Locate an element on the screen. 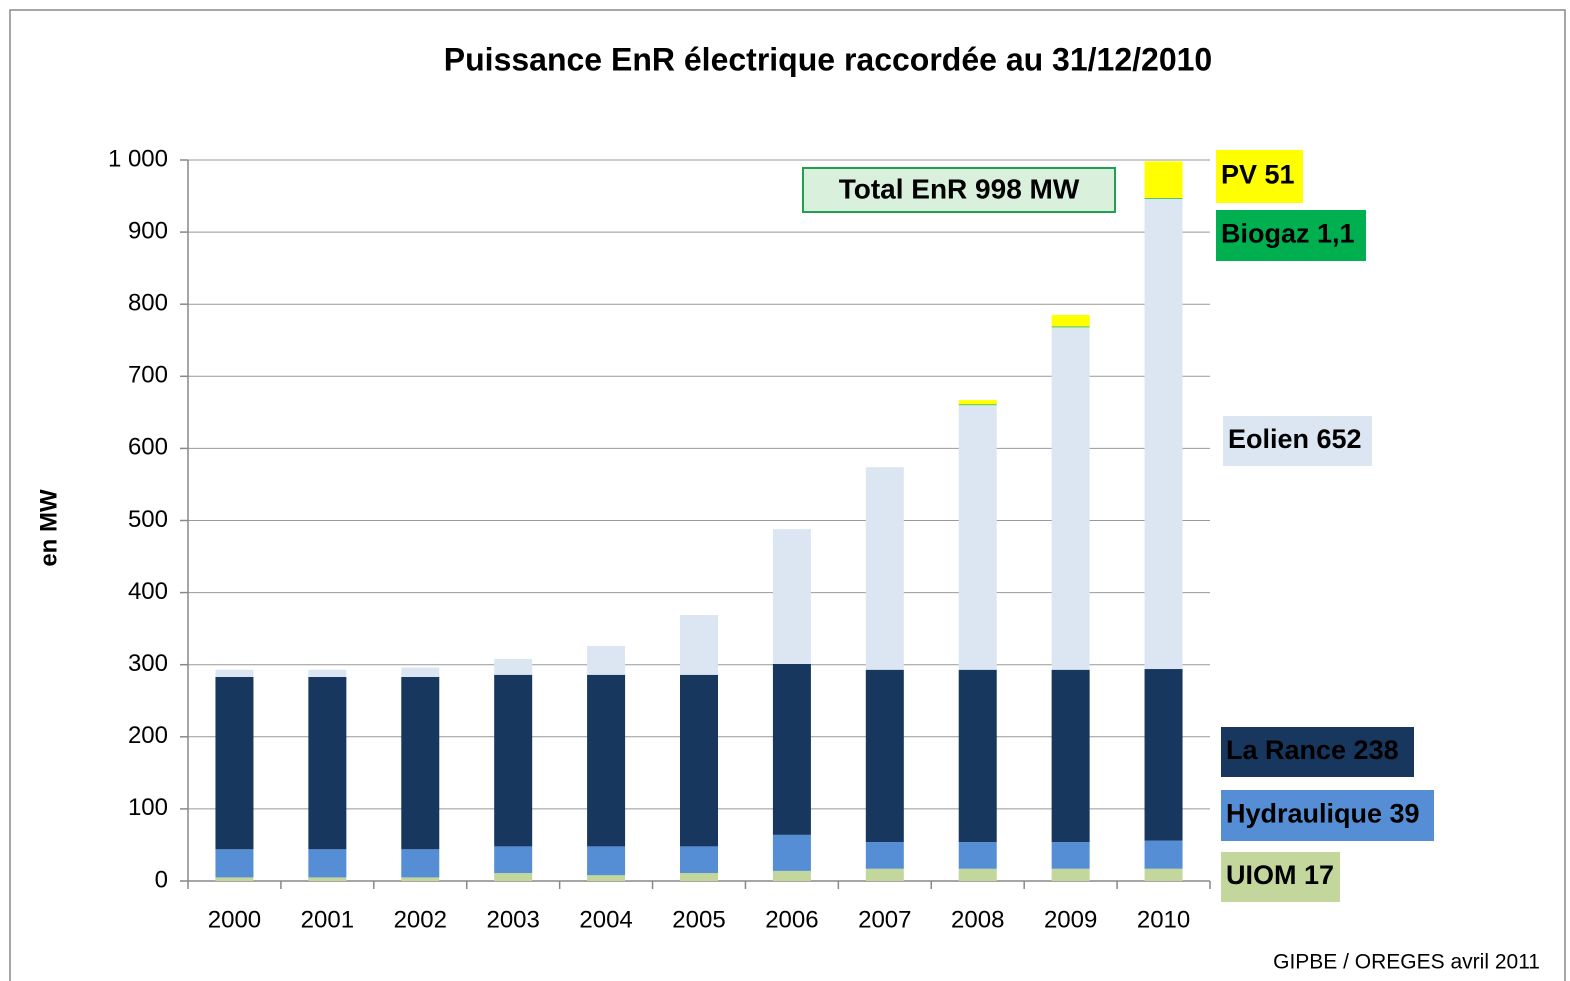 The width and height of the screenshot is (1570, 981). legend-label: UIOM 17 is located at coordinates (1280, 875).